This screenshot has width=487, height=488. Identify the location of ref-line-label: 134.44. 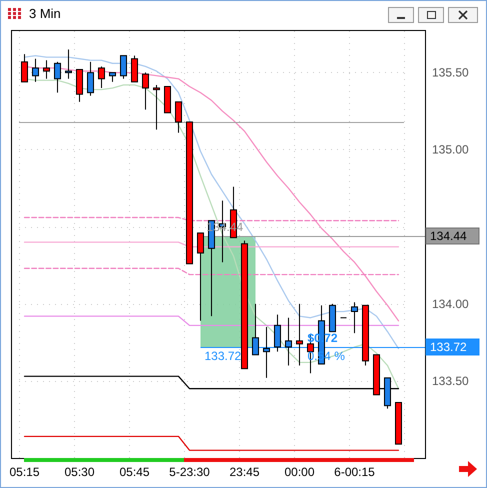
(449, 236).